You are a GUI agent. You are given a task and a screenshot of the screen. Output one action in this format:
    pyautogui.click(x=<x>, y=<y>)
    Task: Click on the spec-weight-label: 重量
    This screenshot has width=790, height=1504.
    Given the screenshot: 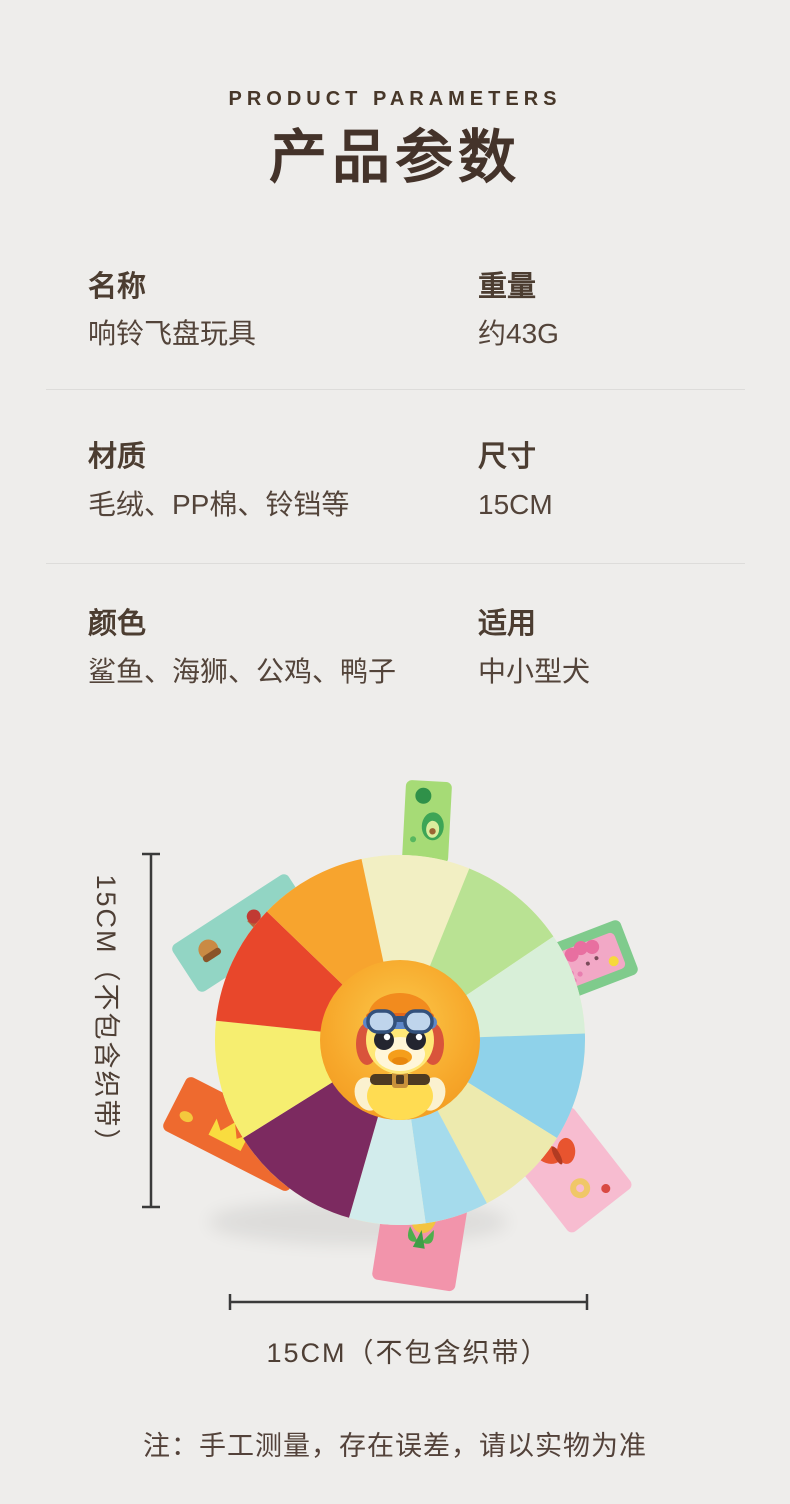 What is the action you would take?
    pyautogui.click(x=507, y=287)
    